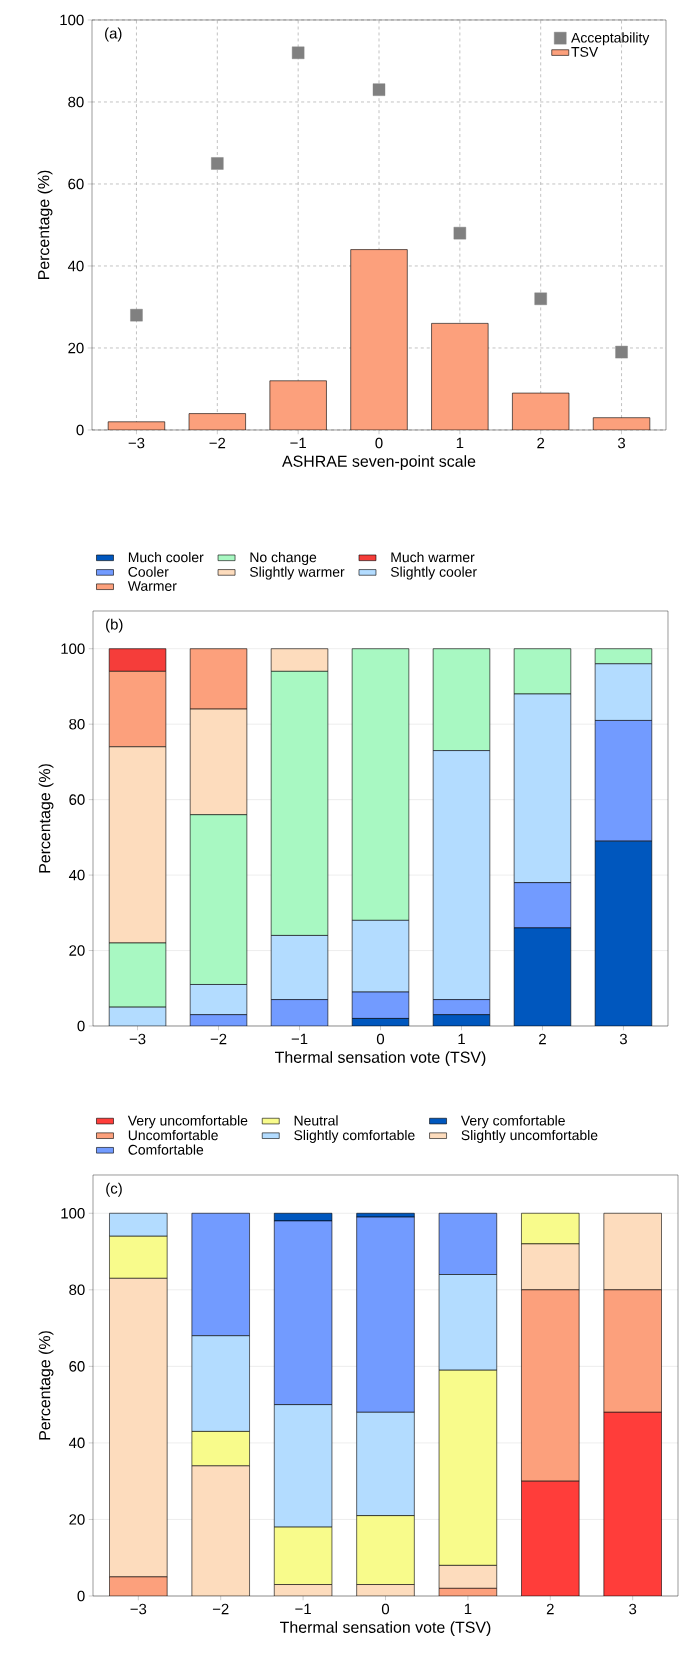 The width and height of the screenshot is (684, 1670). Describe the element at coordinates (166, 557) in the screenshot. I see `legend-label: Much cooler` at that location.